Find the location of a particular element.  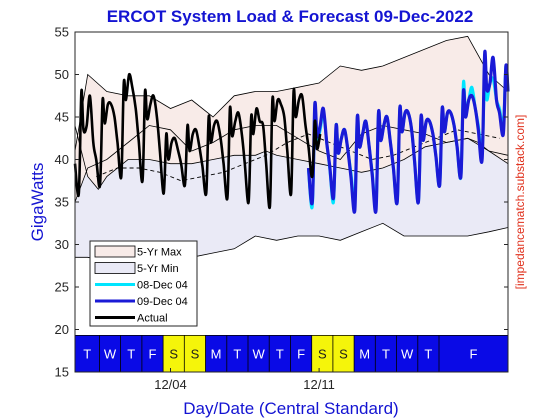

legend-label: 5-Yr Max is located at coordinates (159, 253).